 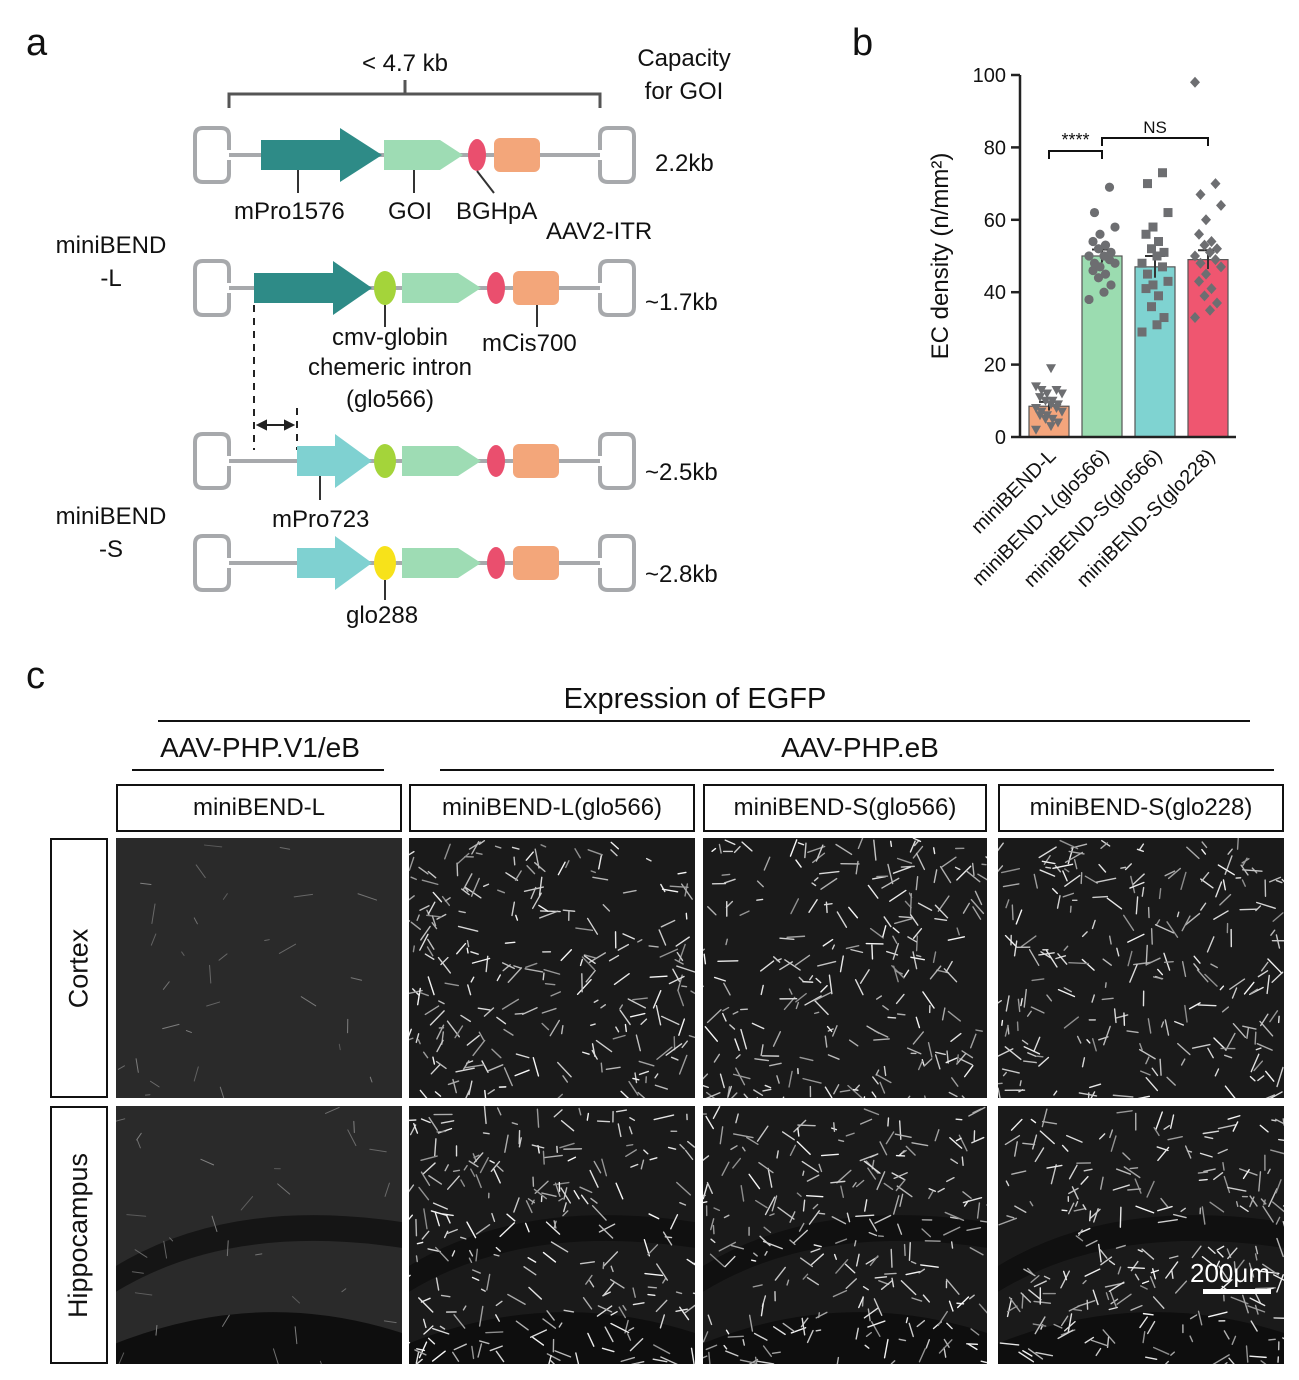 I want to click on capacity-bracket, so click(x=414, y=94).